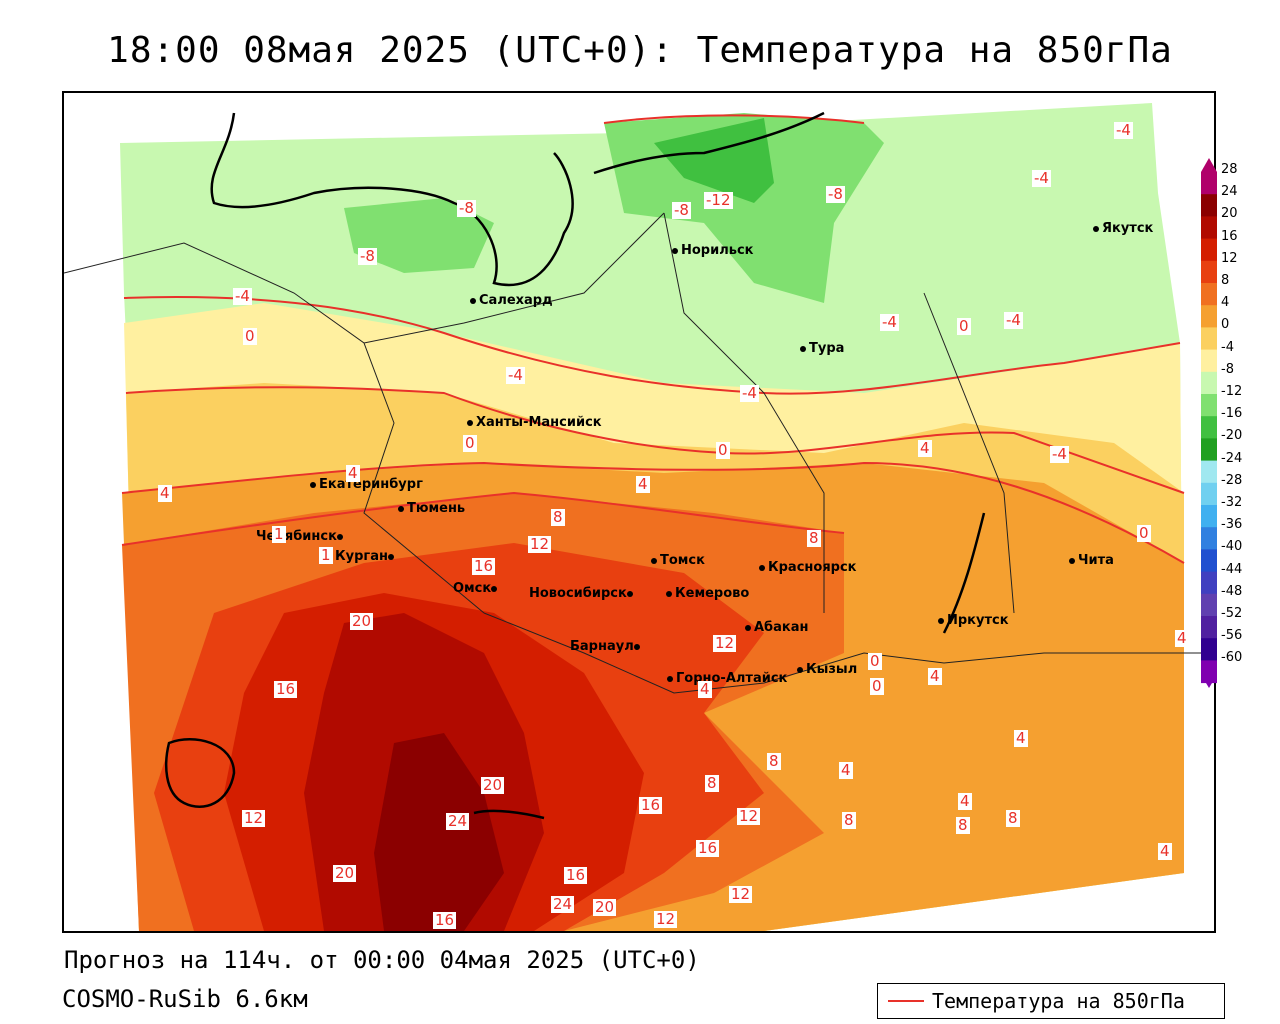 This screenshot has width=1280, height=1024. I want to click on colorbar-tick-label: -32, so click(1232, 502).